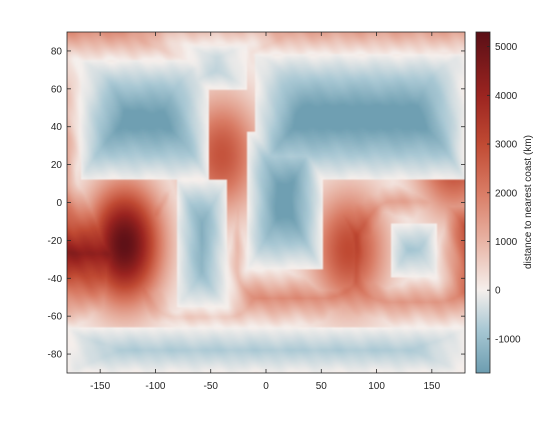  What do you see at coordinates (506, 96) in the screenshot?
I see `colorbar-tick-label: 4000` at bounding box center [506, 96].